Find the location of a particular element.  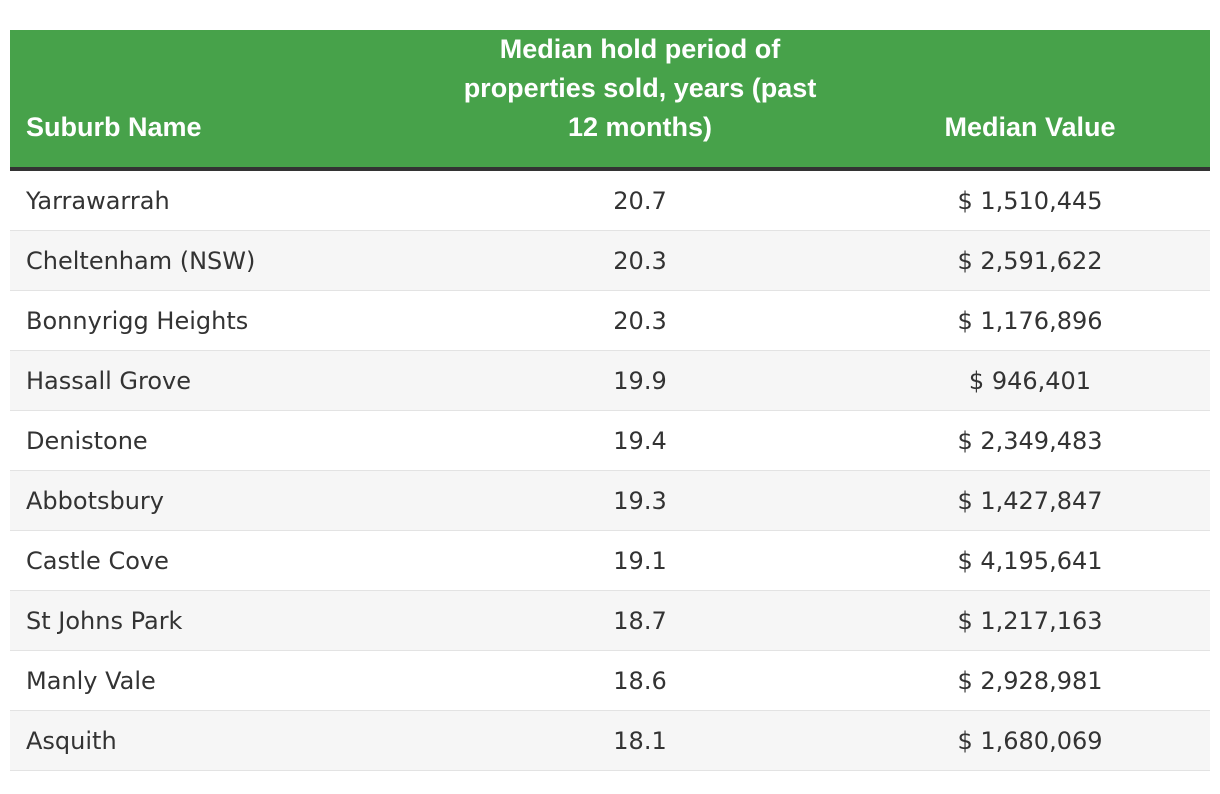

cell-median-value: $ 2,928,981 is located at coordinates (1030, 680).